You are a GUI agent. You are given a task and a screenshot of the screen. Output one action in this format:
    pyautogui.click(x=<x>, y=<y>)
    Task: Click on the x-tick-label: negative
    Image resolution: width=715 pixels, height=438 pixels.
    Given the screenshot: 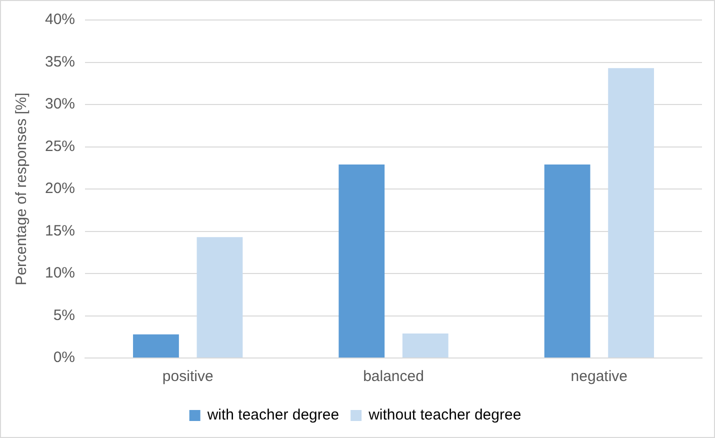 What is the action you would take?
    pyautogui.click(x=599, y=377)
    